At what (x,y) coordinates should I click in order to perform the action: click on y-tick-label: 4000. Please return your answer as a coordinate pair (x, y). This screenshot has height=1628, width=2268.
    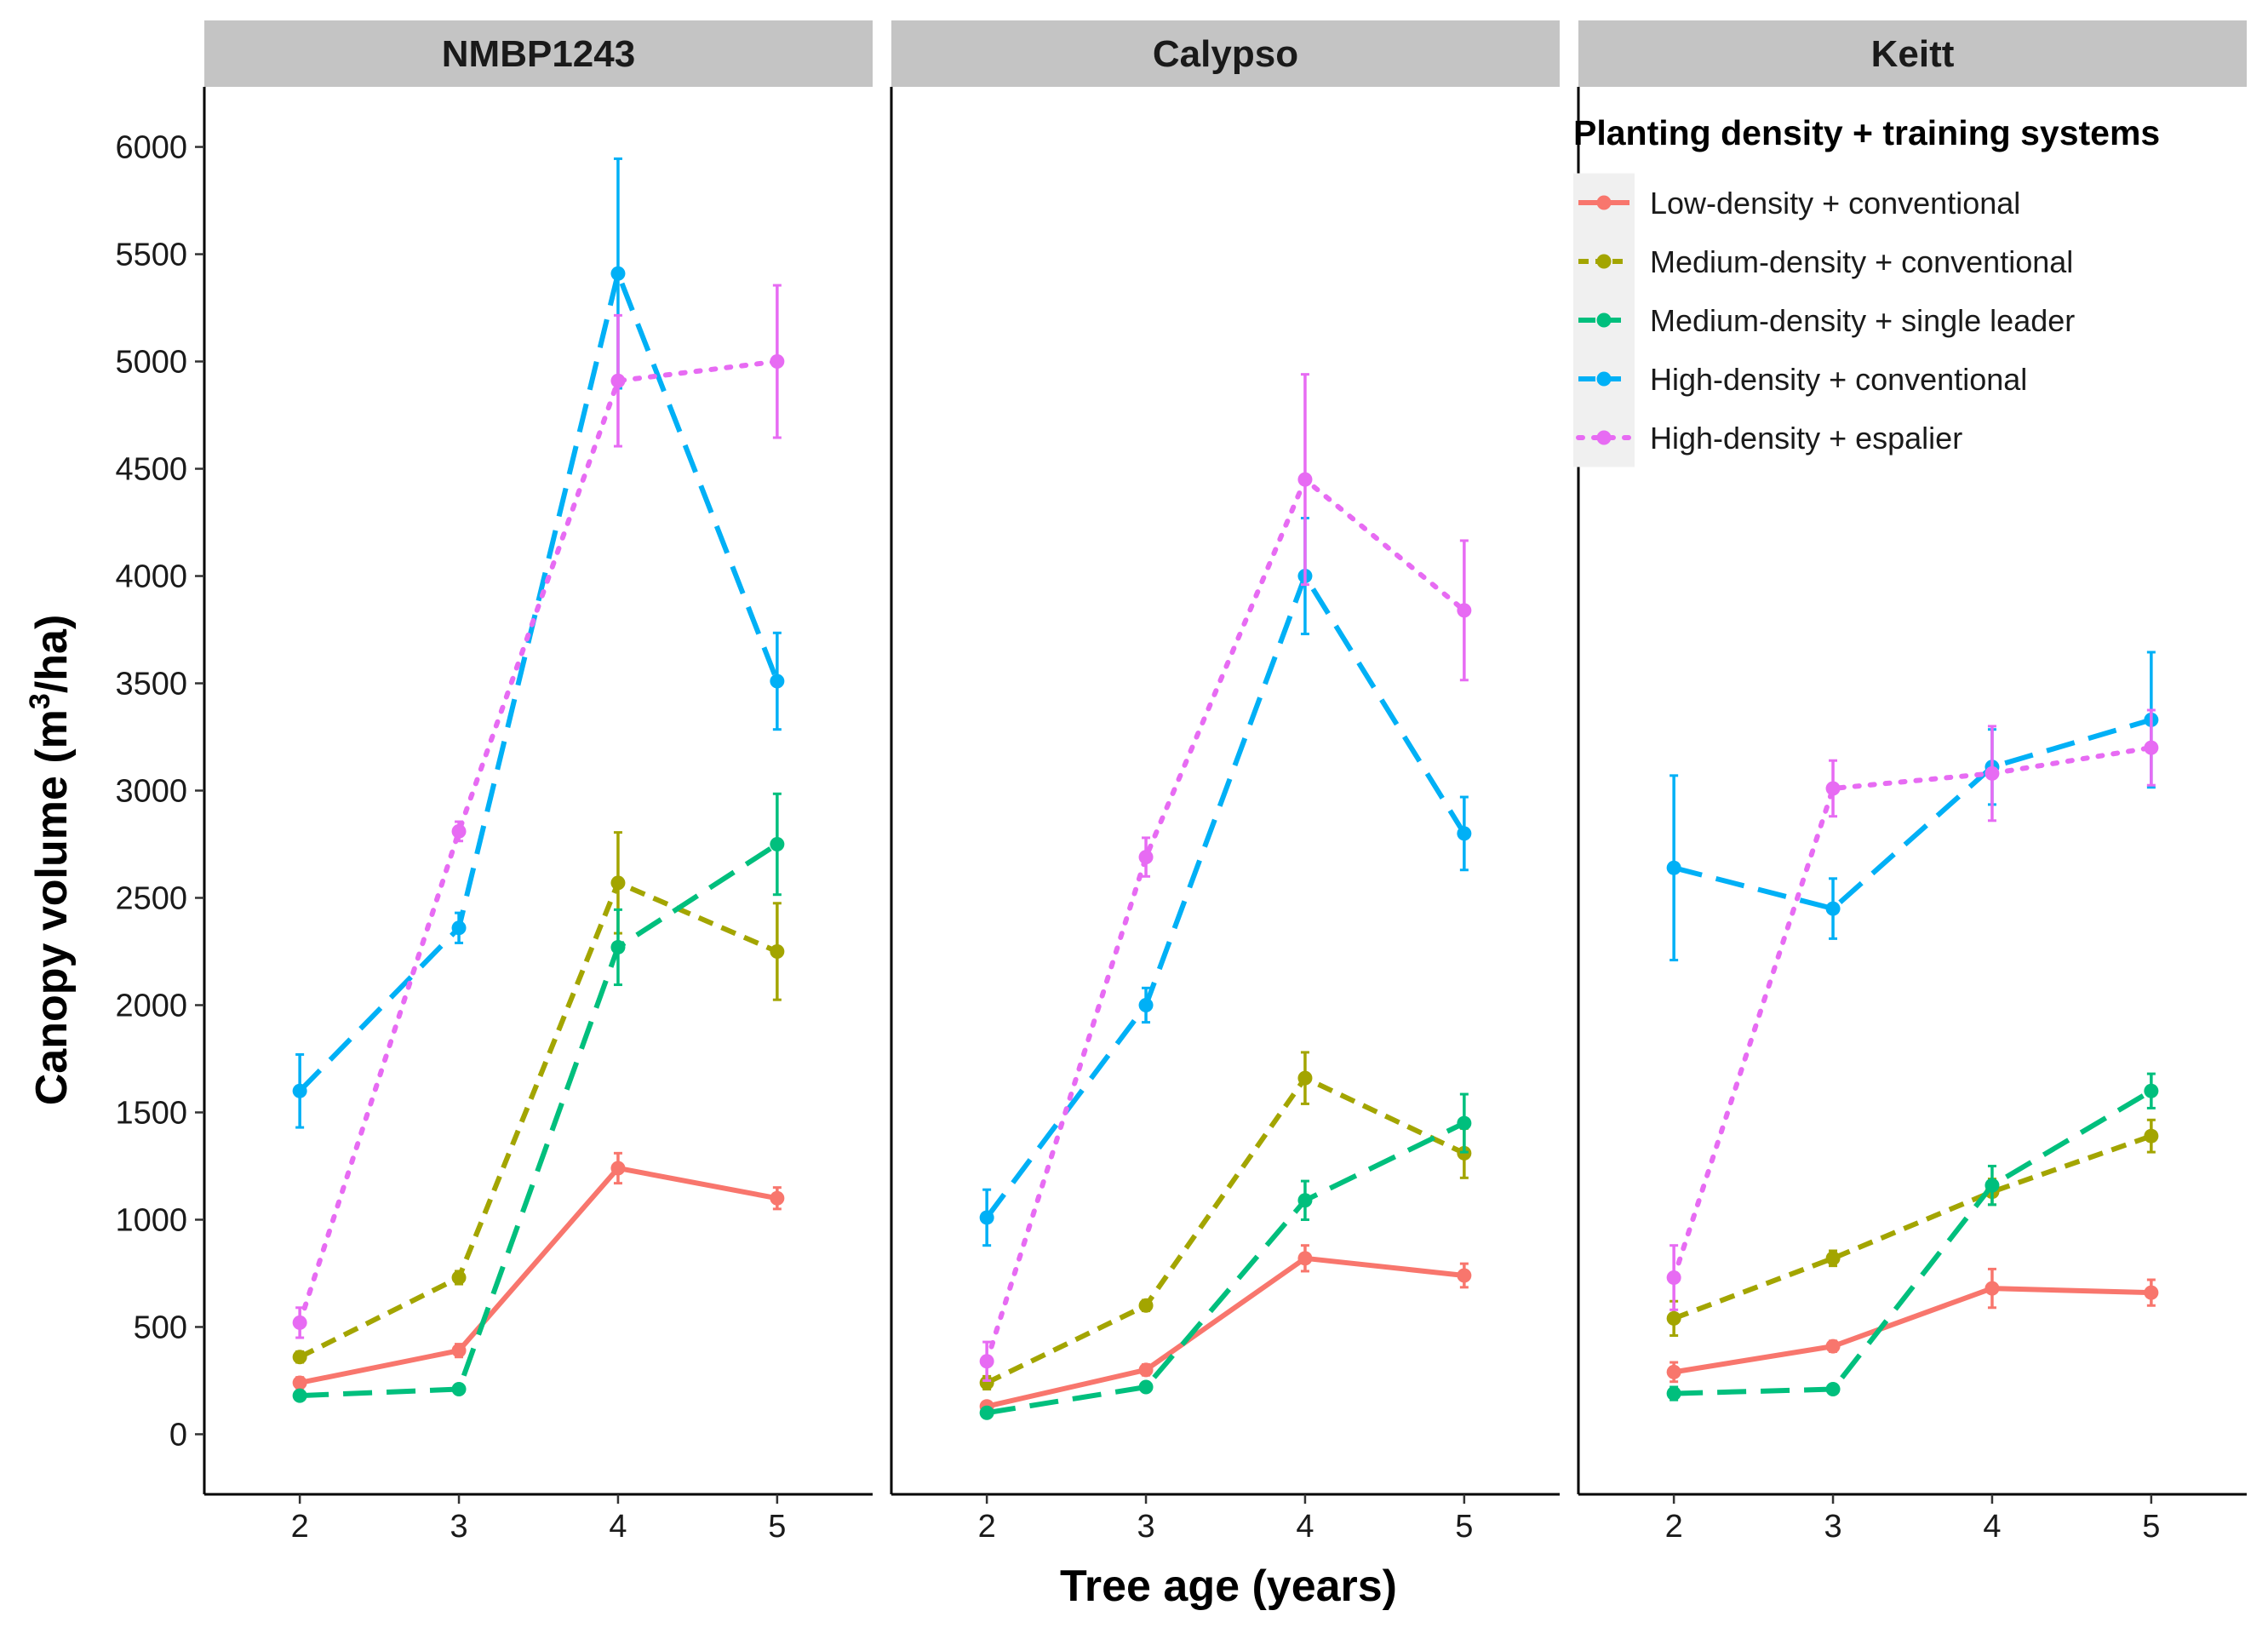
    Looking at the image, I should click on (151, 577).